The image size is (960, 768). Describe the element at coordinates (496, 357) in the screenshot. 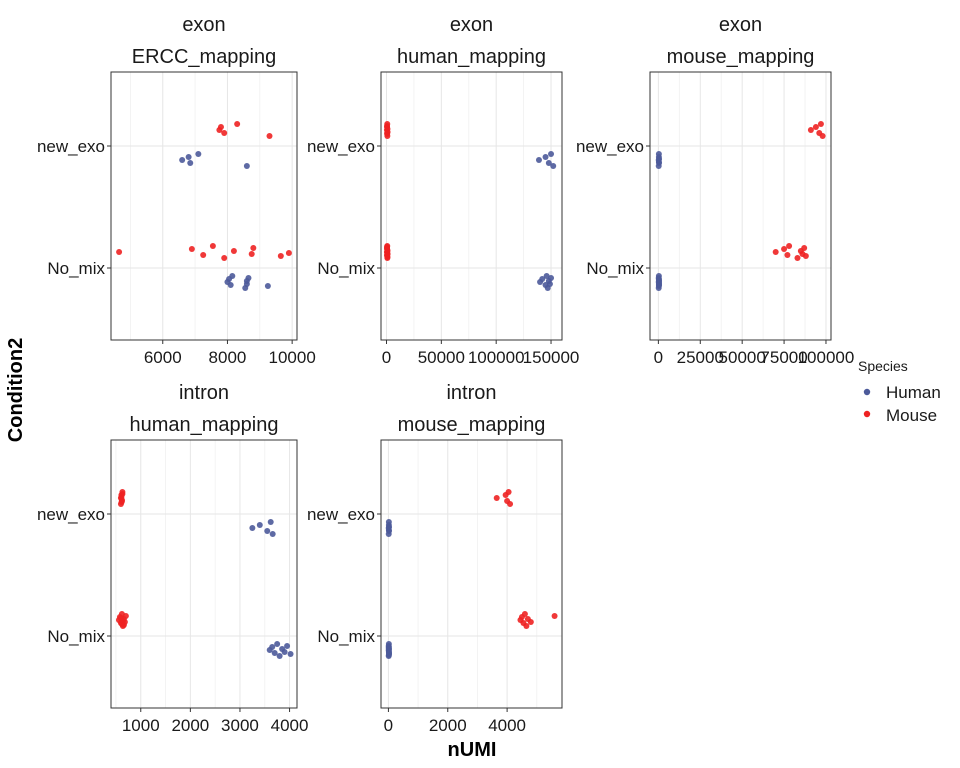

I see `x-tick-label: 100000` at that location.